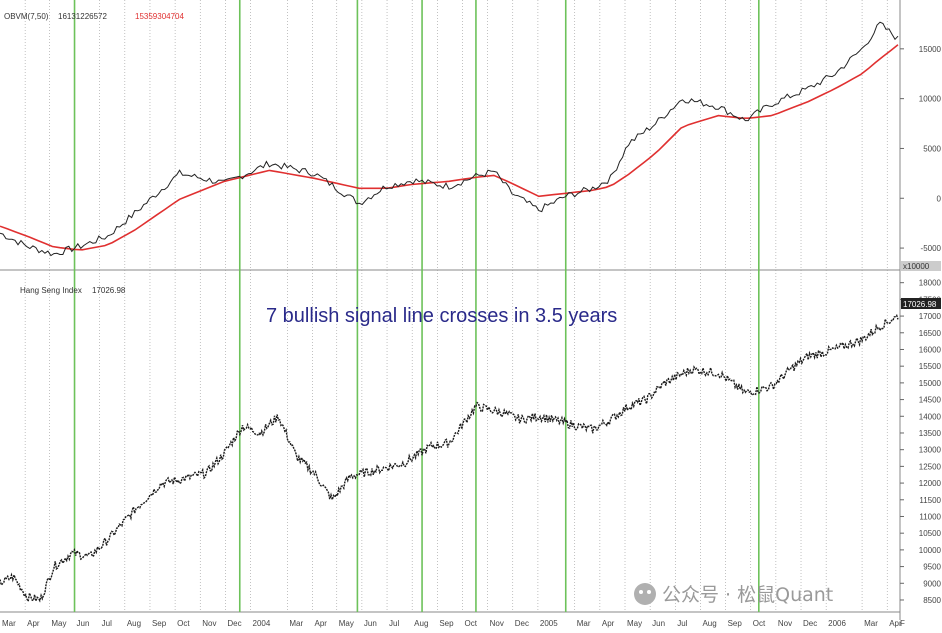 The width and height of the screenshot is (942, 633). What do you see at coordinates (262, 623) in the screenshot?
I see `x-tick-label: 2004` at bounding box center [262, 623].